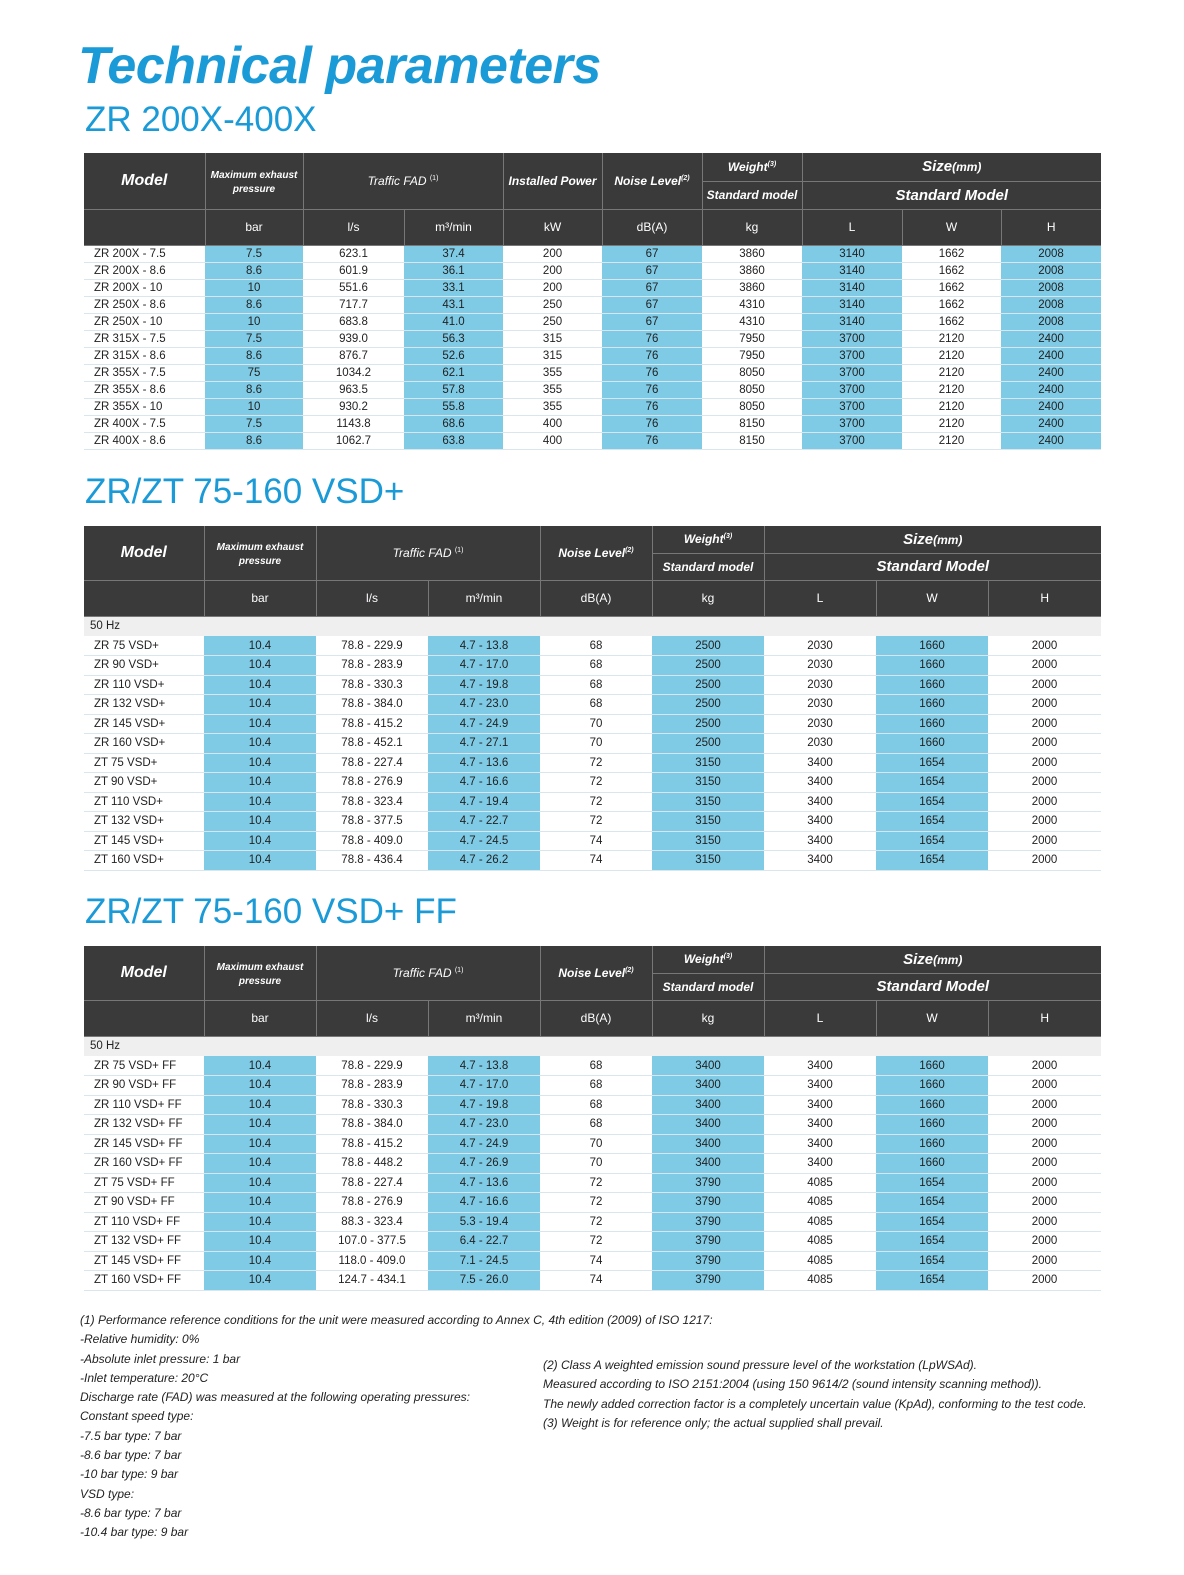 Image resolution: width=1184 pixels, height=1575 pixels. What do you see at coordinates (144, 821) in the screenshot?
I see `model-cell: ZT 132 VSD+` at bounding box center [144, 821].